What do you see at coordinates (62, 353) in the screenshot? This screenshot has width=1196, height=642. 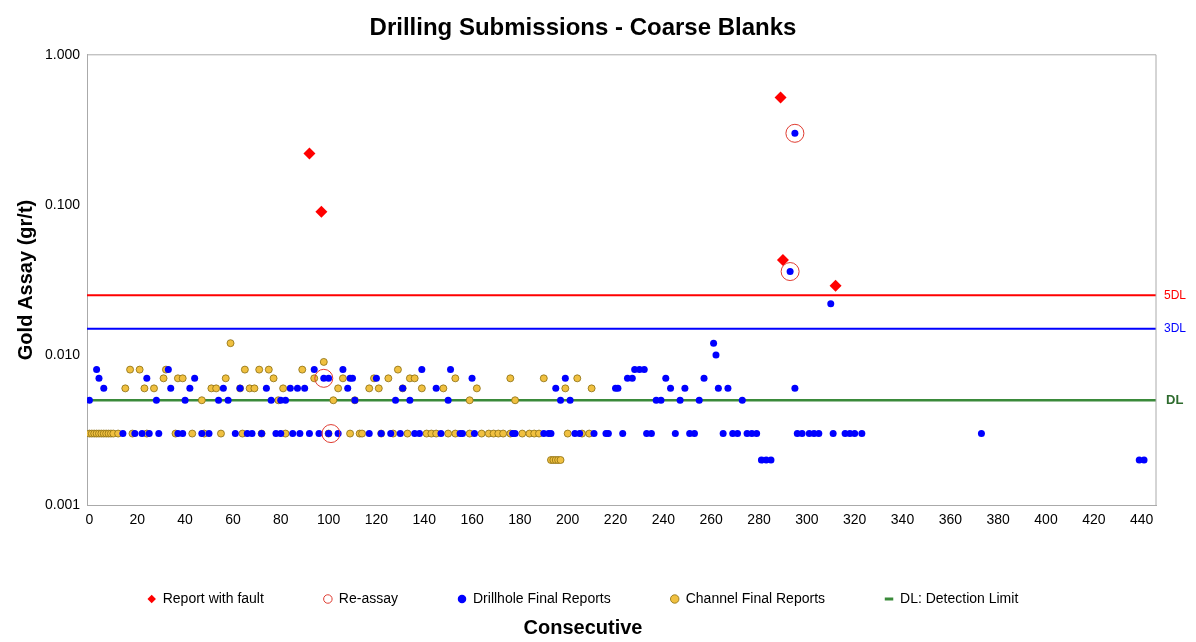 I see `y-tick-label: 0.010` at bounding box center [62, 353].